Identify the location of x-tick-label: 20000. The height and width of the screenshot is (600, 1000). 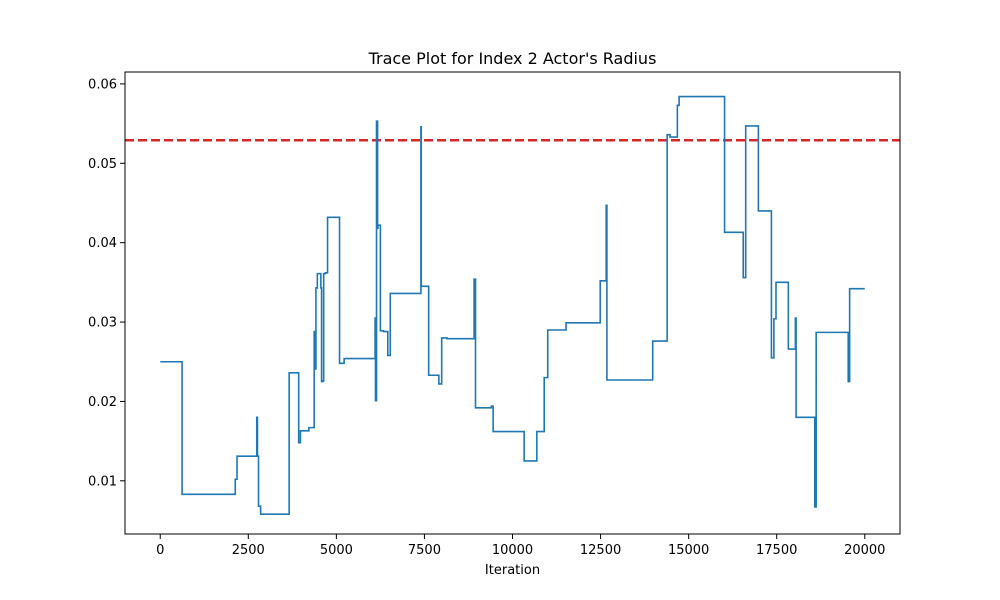
(864, 550).